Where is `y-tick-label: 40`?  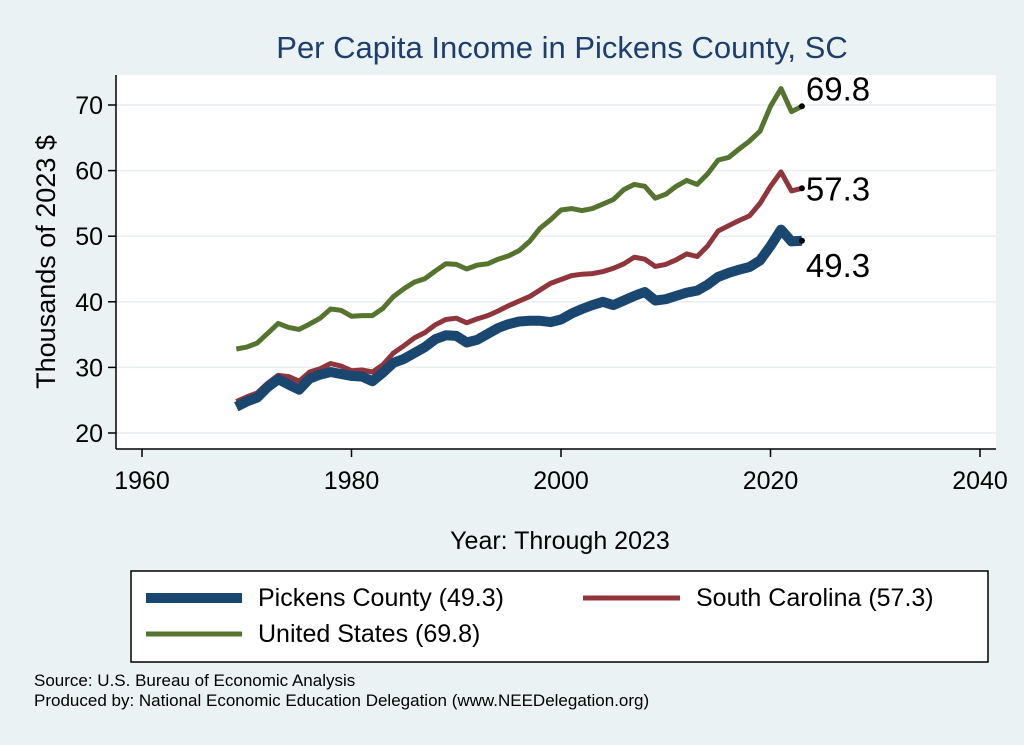 y-tick-label: 40 is located at coordinates (89, 303).